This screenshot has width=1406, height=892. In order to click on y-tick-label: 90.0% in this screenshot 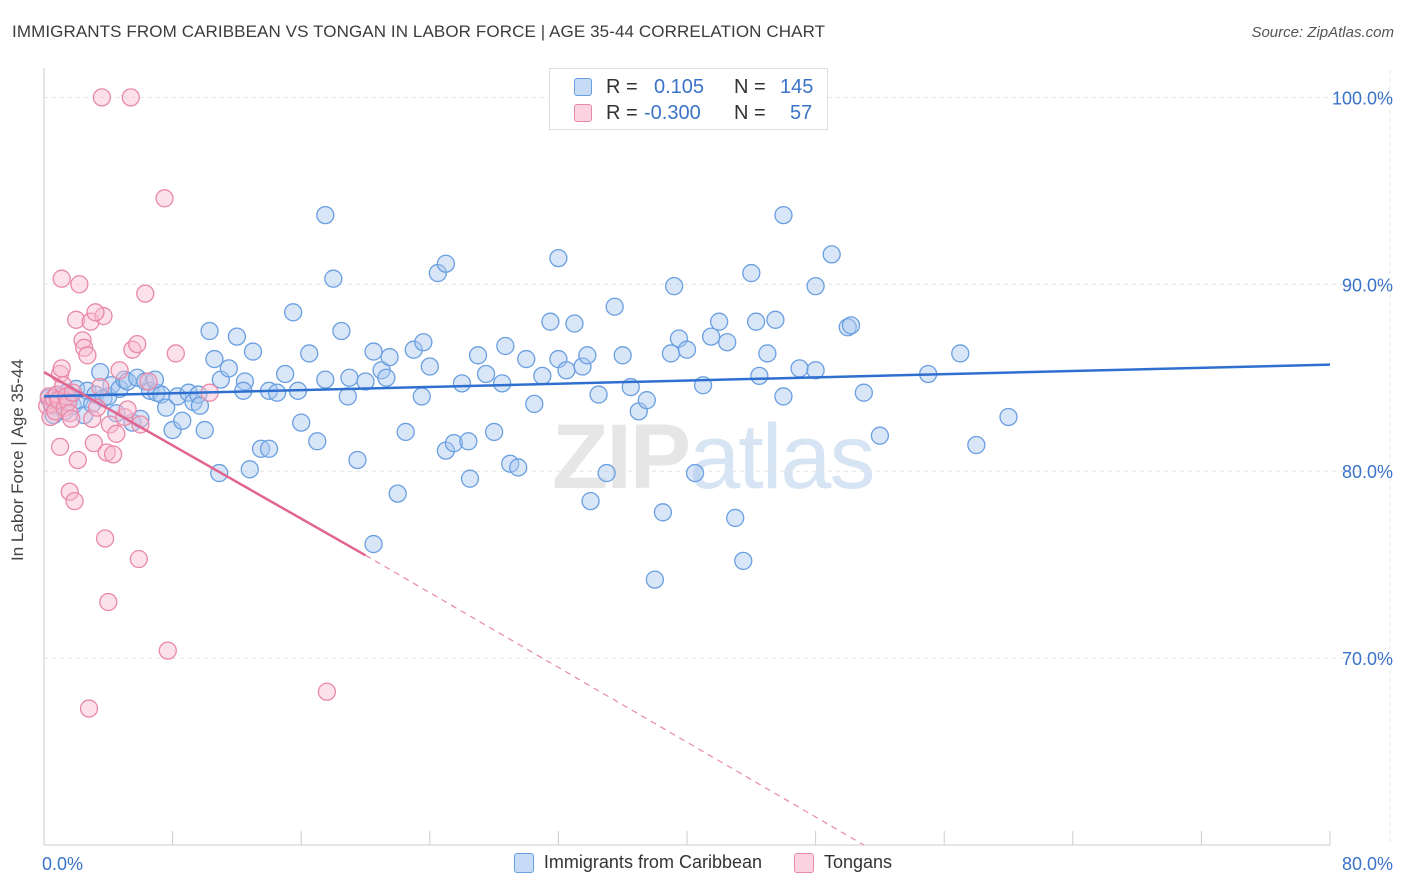, I will do `click(1367, 285)`.